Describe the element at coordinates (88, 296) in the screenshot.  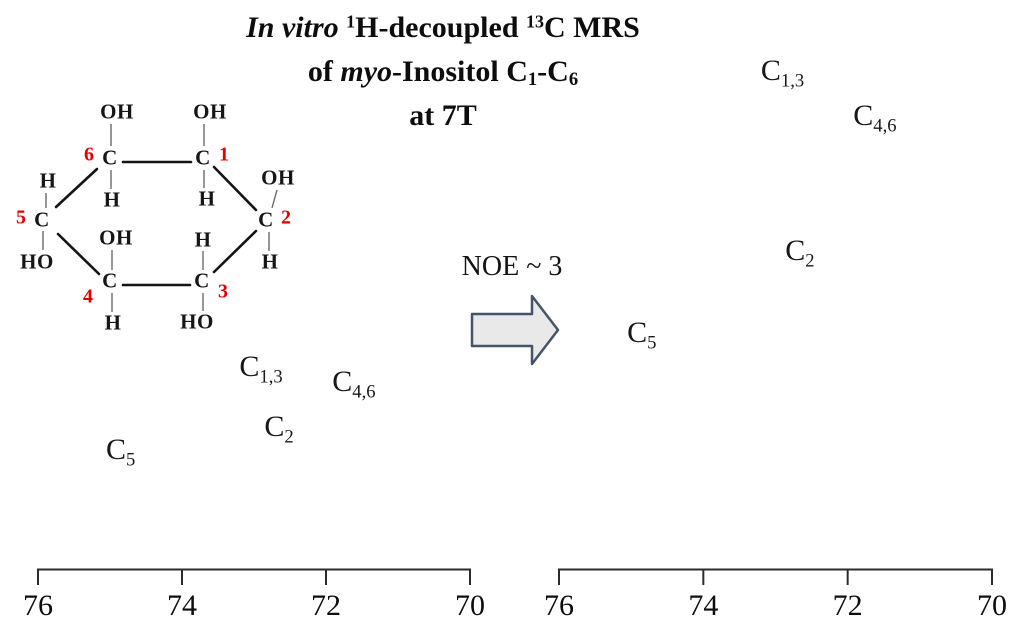
I see `carbon-number: 4` at that location.